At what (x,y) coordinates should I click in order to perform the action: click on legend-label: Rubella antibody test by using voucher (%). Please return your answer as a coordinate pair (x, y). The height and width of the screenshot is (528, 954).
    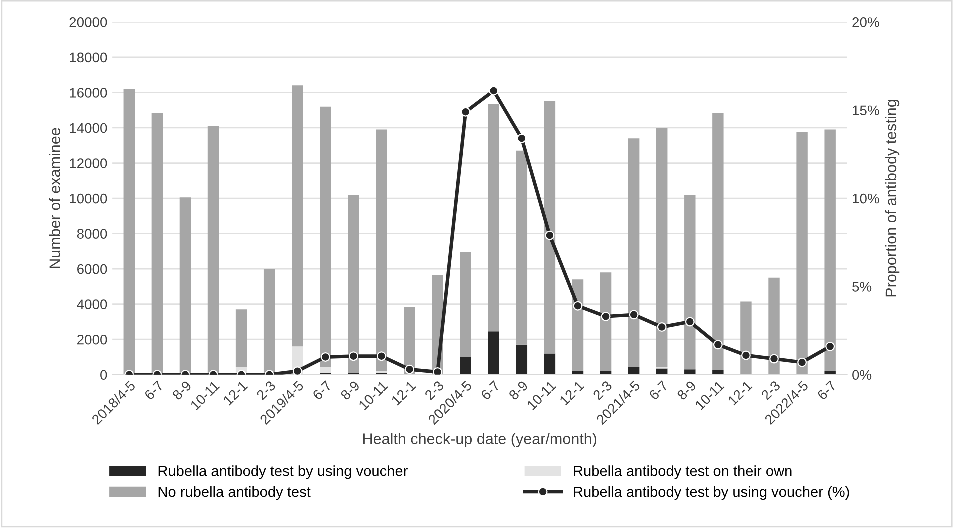
    Looking at the image, I should click on (712, 493).